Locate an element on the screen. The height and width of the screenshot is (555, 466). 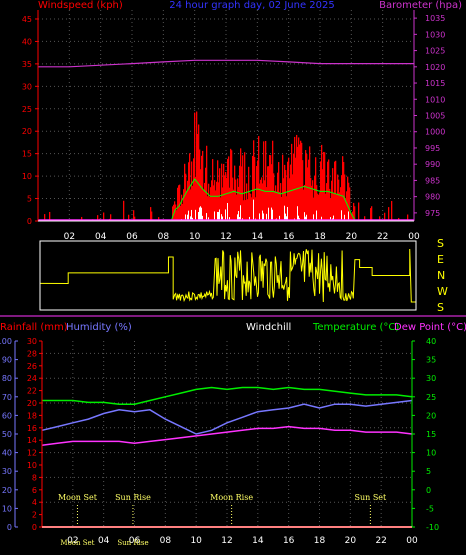
rainfall-tick-label: 14 is located at coordinates (32, 440).